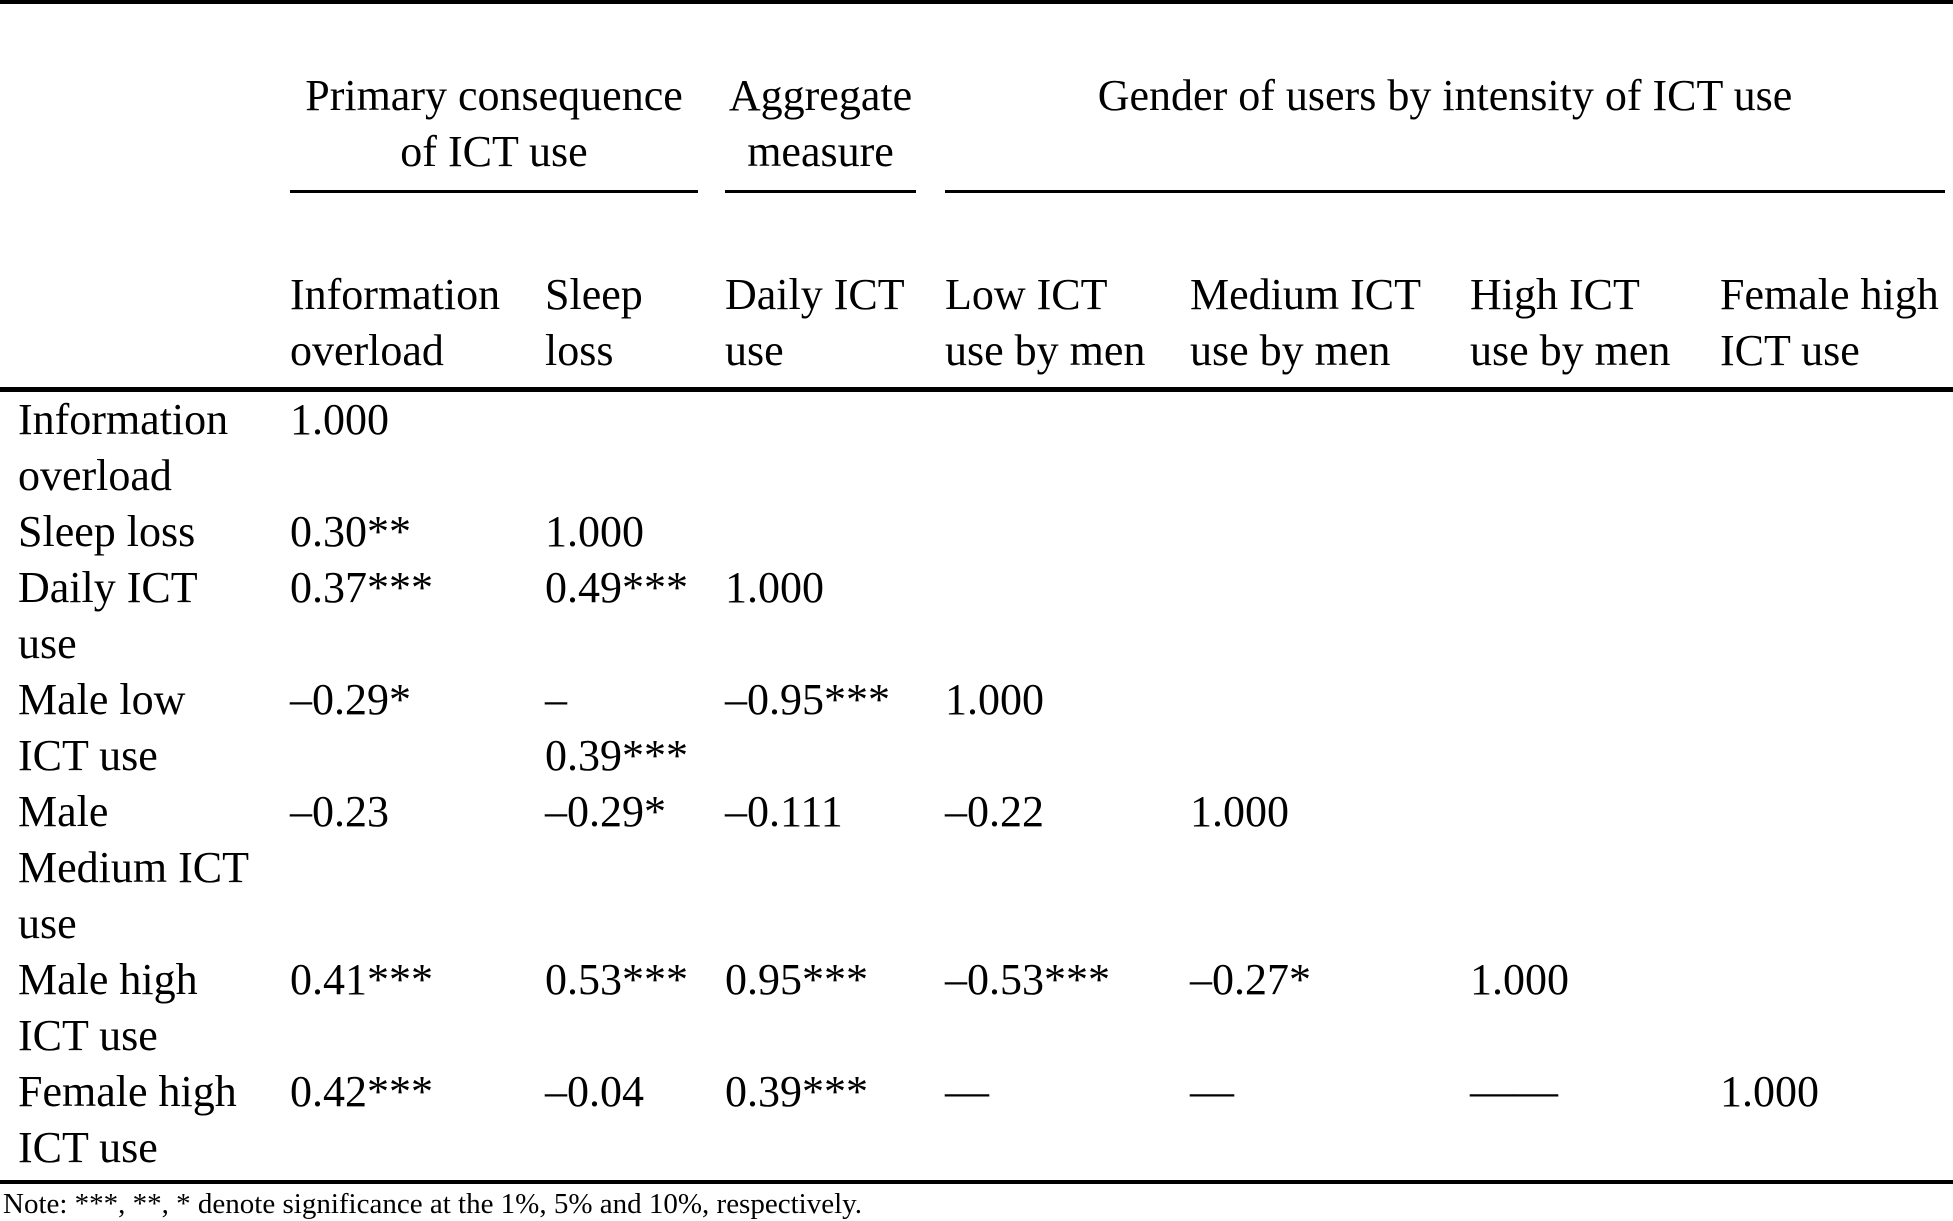  What do you see at coordinates (1595, 1124) in the screenshot?
I see `cell-value: ——` at bounding box center [1595, 1124].